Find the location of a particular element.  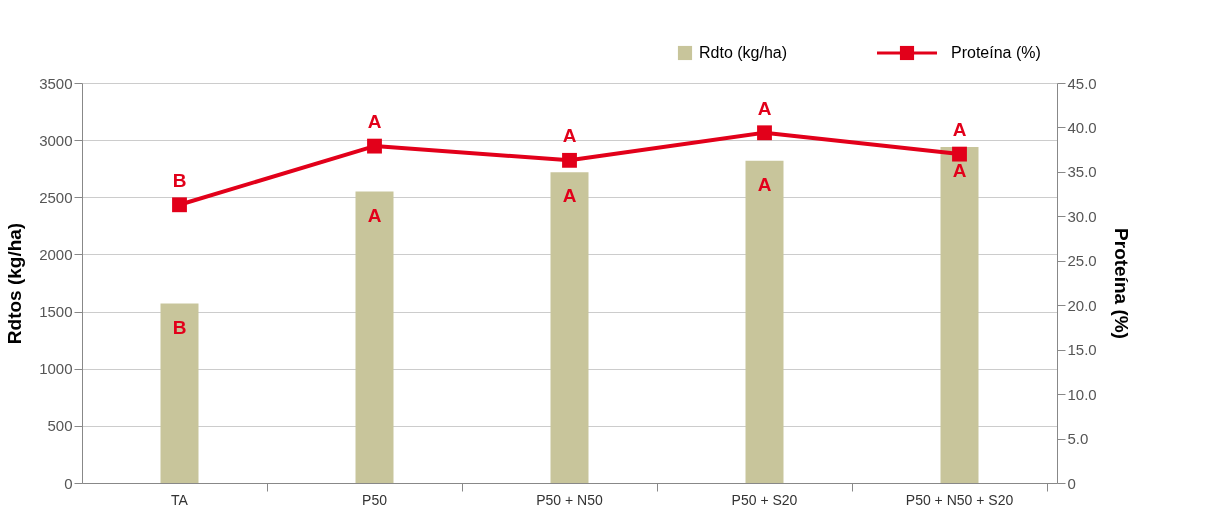

y2-axis-title: Proteína (%) is located at coordinates (1121, 283).